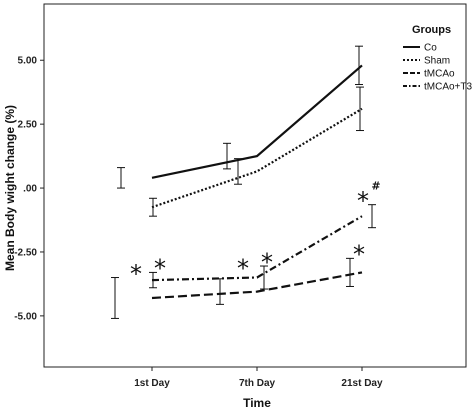  I want to click on y-tick-label: 5.00, so click(28, 61).